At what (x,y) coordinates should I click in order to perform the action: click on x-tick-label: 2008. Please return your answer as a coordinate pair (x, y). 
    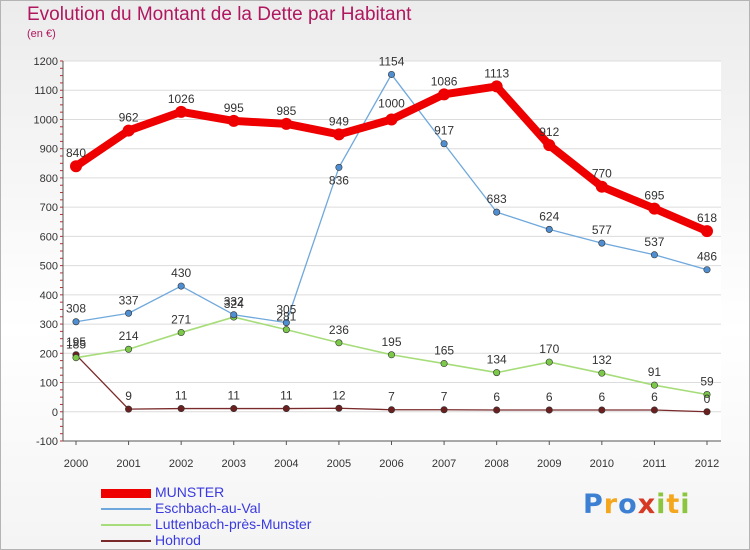
    Looking at the image, I should click on (496, 464).